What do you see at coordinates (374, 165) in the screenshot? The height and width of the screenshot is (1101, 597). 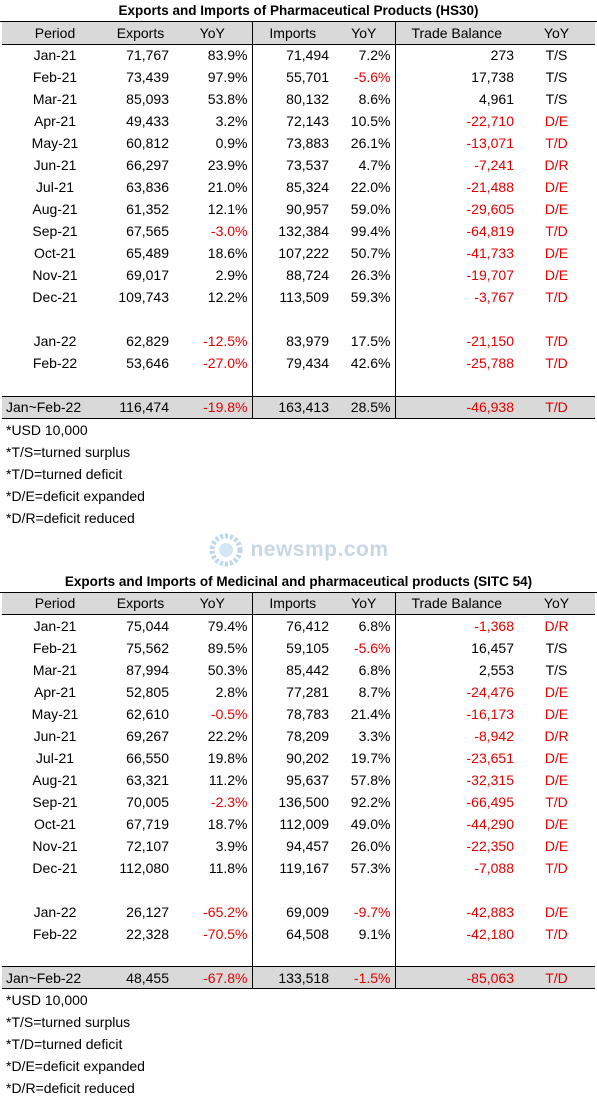 I see `cell: 4.7%` at bounding box center [374, 165].